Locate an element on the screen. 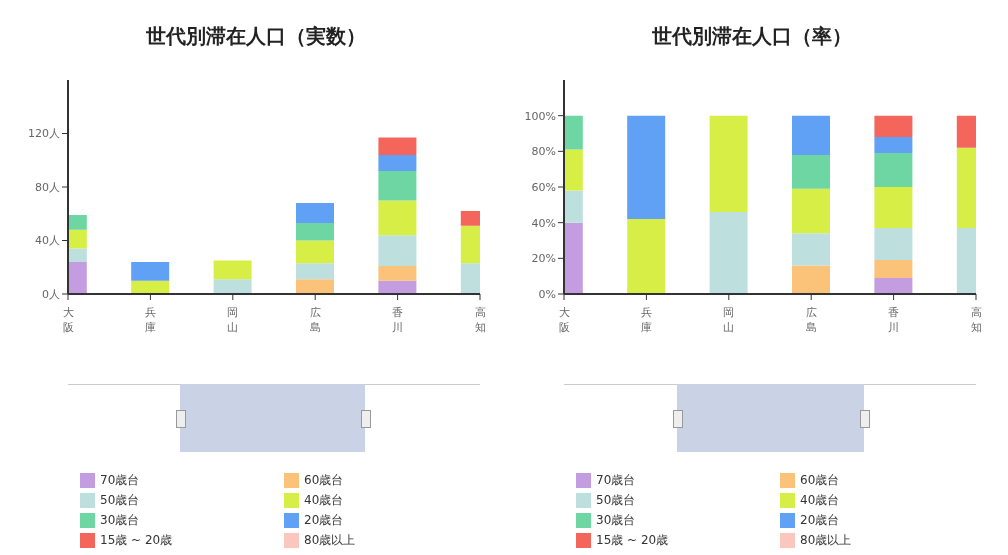  y-tick-label: 80% is located at coordinates (543, 152).